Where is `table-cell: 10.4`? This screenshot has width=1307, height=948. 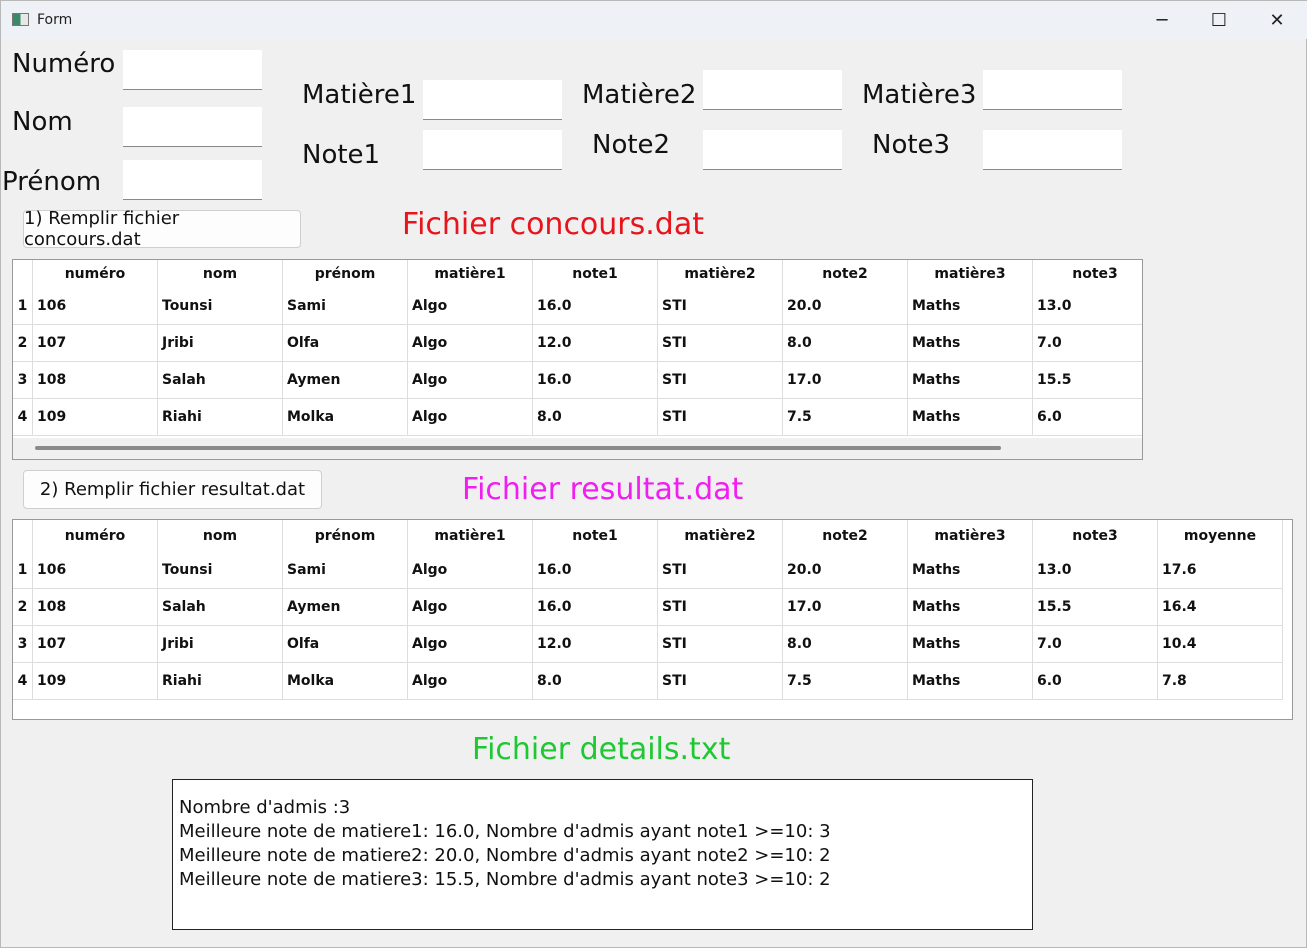 table-cell: 10.4 is located at coordinates (1220, 644).